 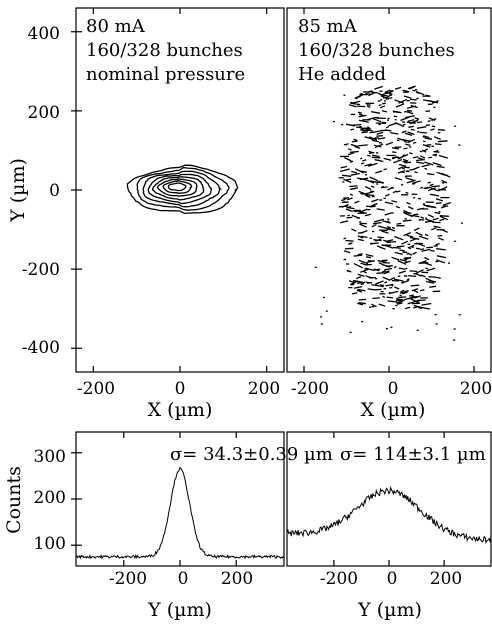 I want to click on axis-ticks, so click(x=389, y=499).